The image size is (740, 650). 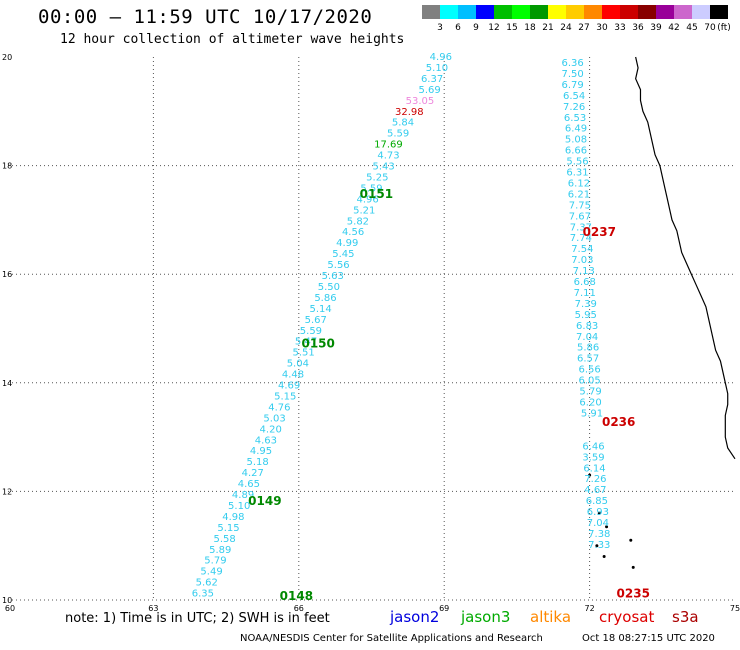 I want to click on x-tick-label: 75, so click(x=735, y=608).